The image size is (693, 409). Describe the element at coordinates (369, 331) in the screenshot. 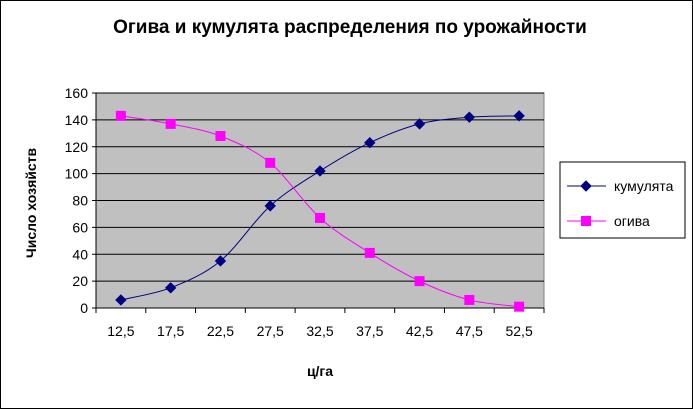

I see `x-tick-label: 37,5` at that location.